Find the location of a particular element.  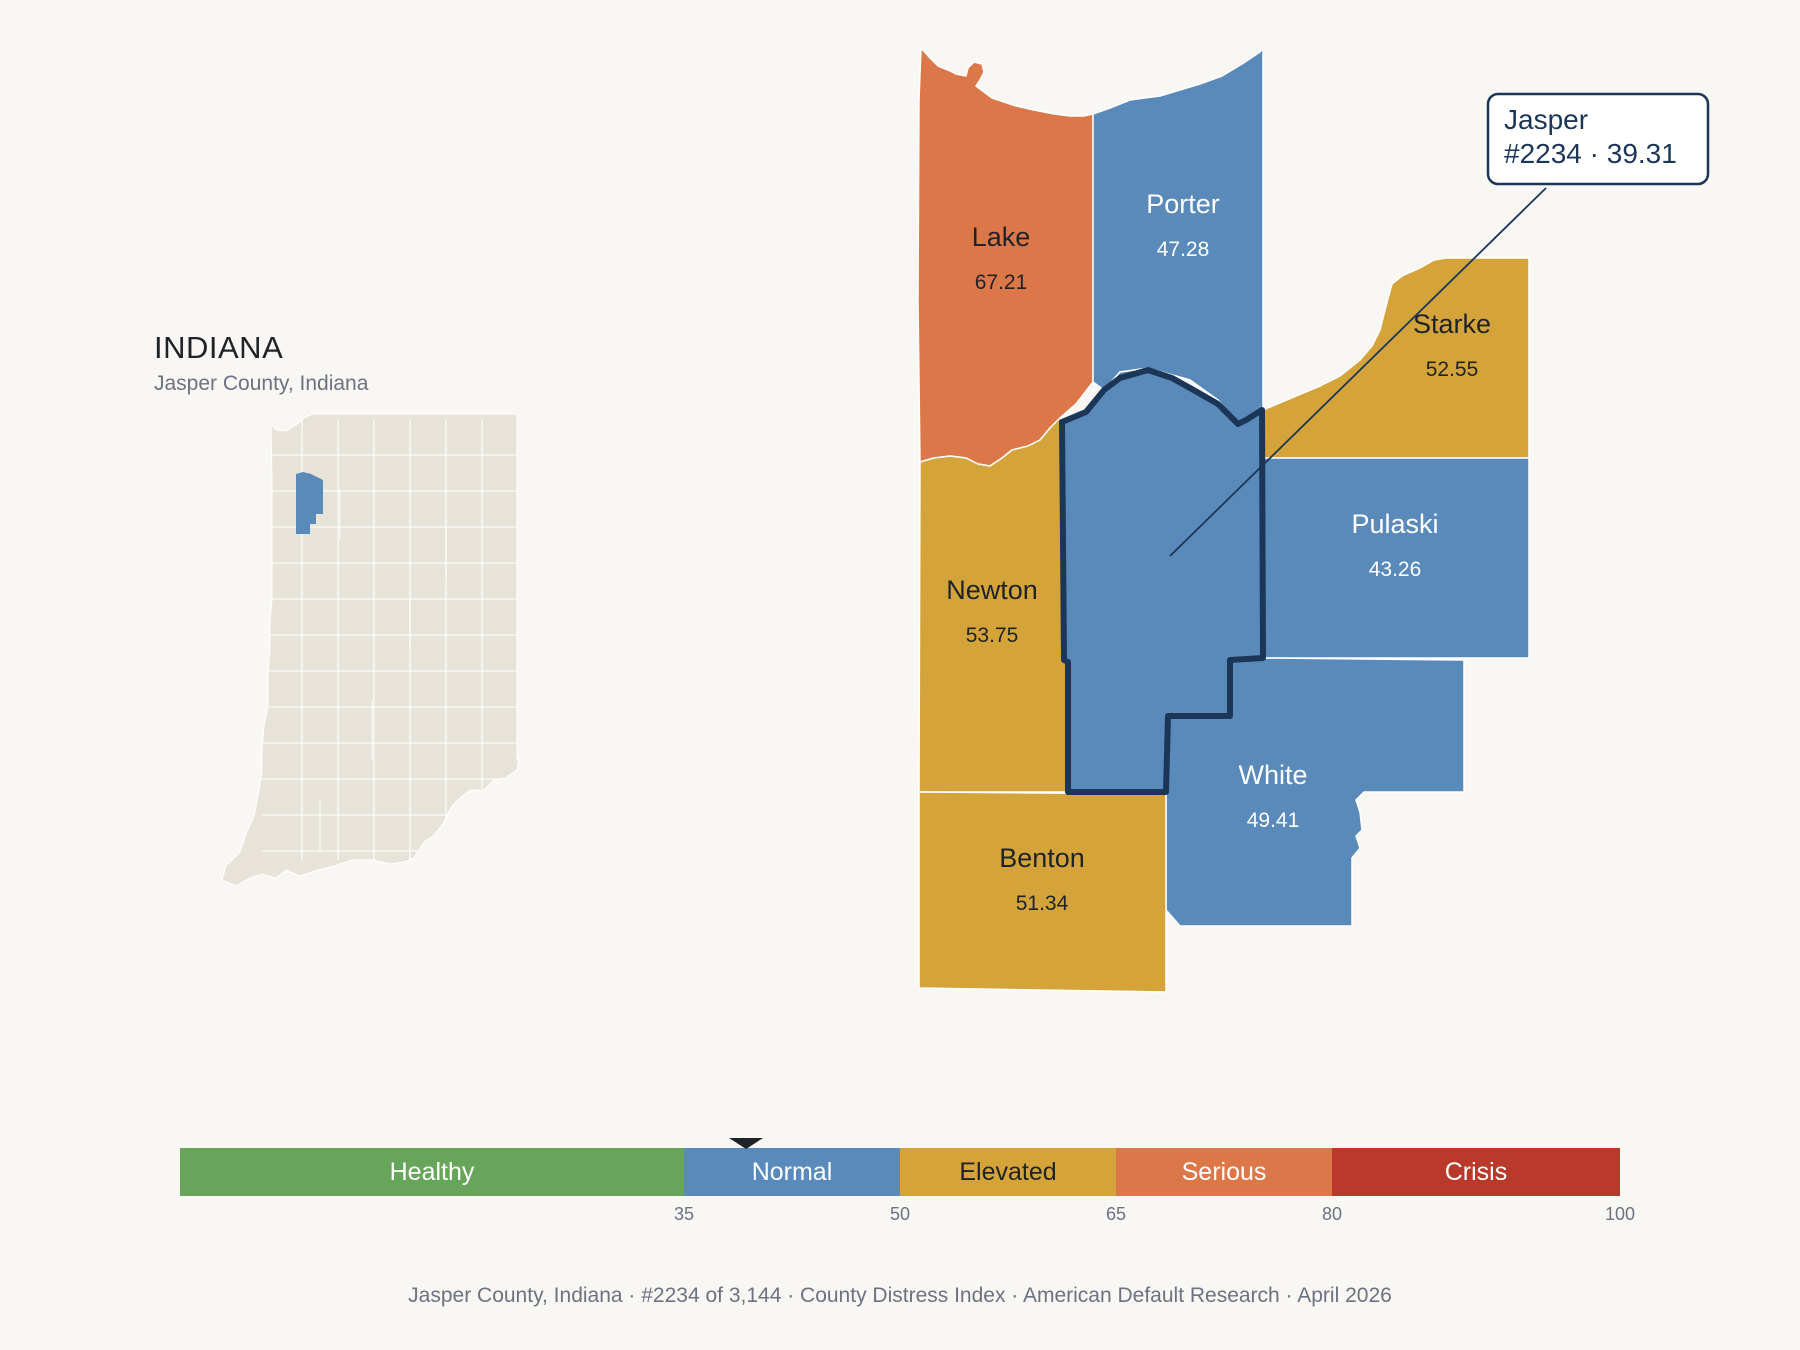

legend-band-normal is located at coordinates (792, 1172).